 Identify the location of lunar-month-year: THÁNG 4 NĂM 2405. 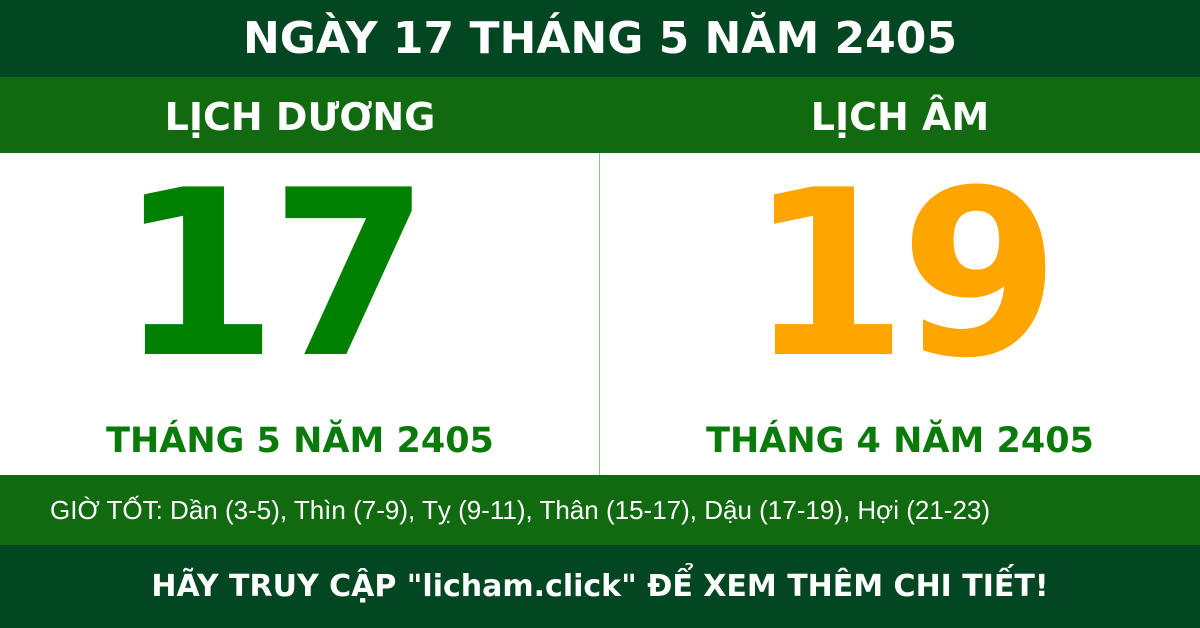
(900, 441).